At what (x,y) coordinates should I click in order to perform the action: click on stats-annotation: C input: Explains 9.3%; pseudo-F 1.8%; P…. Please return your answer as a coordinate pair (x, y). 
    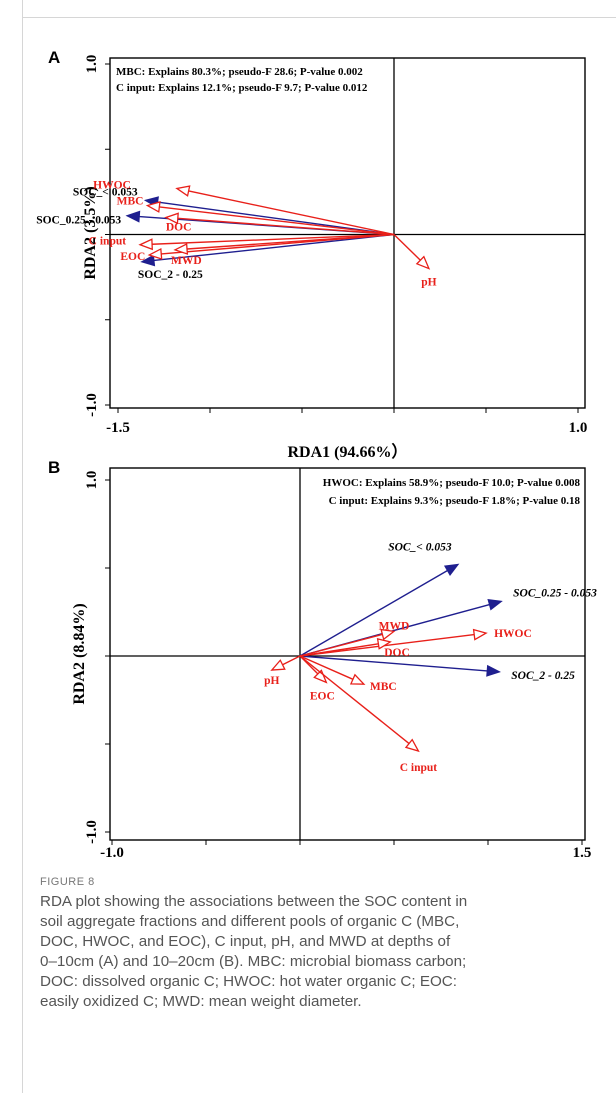
    Looking at the image, I should click on (455, 501).